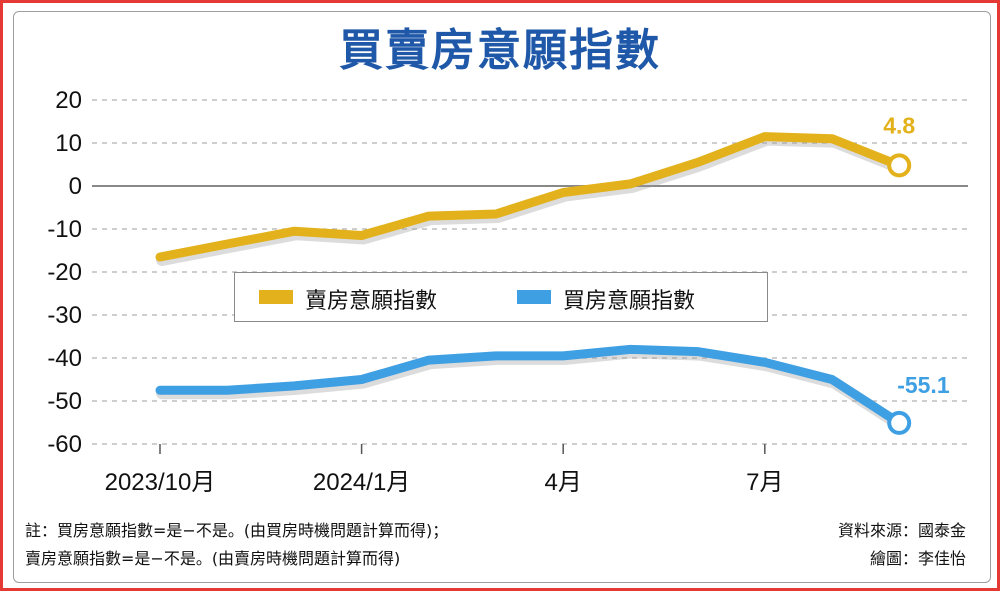 Image resolution: width=1000 pixels, height=591 pixels. I want to click on x-tick-label: 2023/10月, so click(160, 482).